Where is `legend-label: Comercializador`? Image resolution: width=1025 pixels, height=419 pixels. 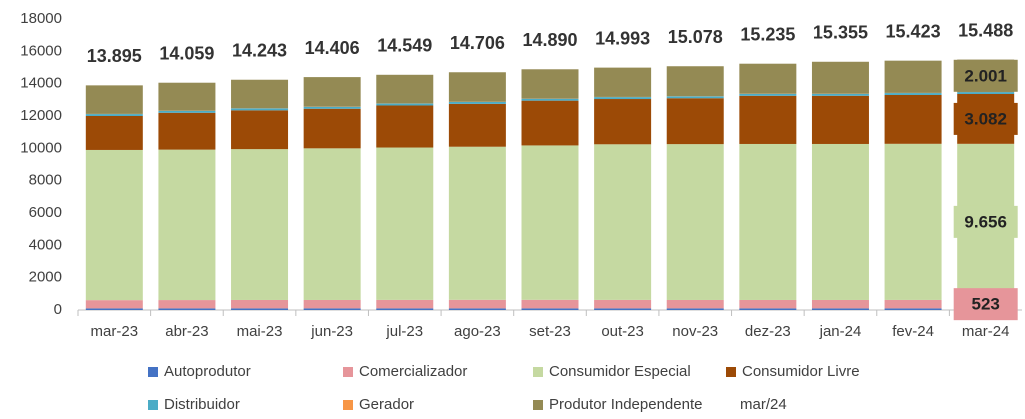
legend-label: Comercializador is located at coordinates (413, 371).